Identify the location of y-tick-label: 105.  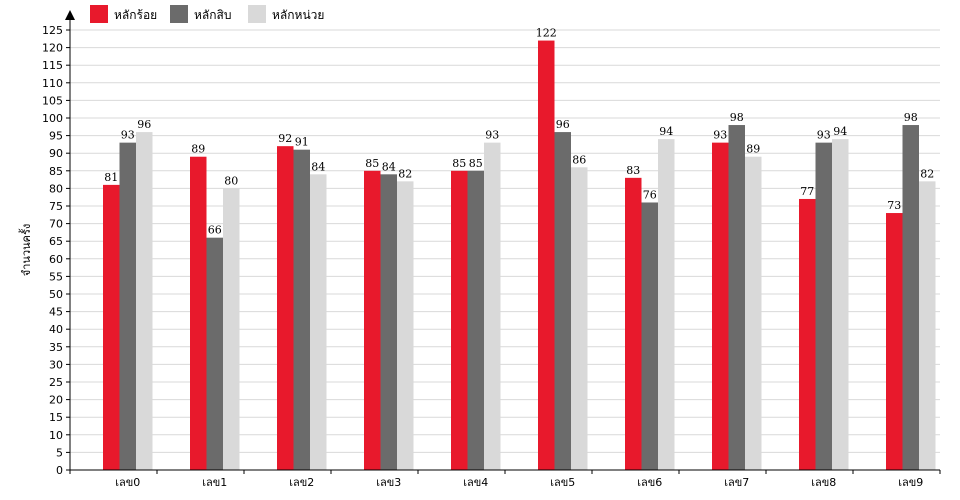
(52, 100).